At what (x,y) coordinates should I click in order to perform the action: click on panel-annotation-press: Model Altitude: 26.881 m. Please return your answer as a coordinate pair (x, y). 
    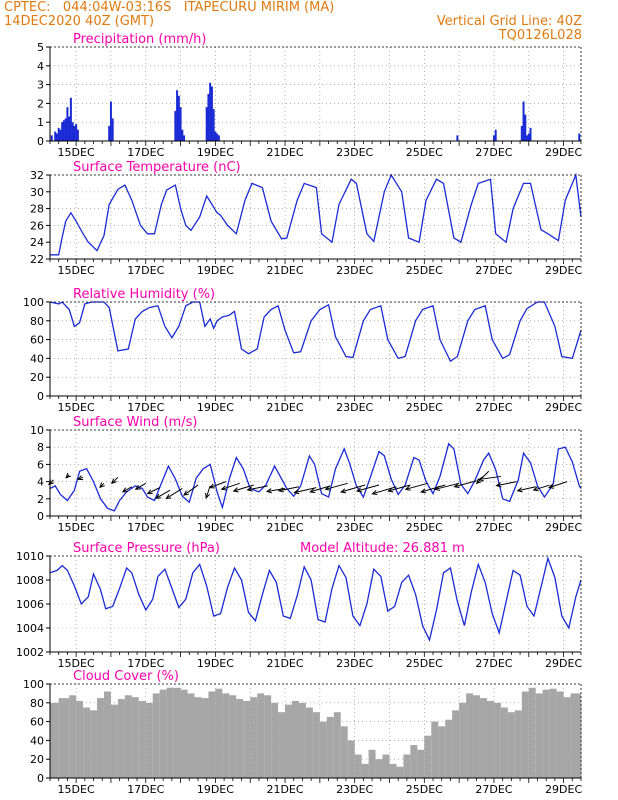
    Looking at the image, I should click on (382, 548).